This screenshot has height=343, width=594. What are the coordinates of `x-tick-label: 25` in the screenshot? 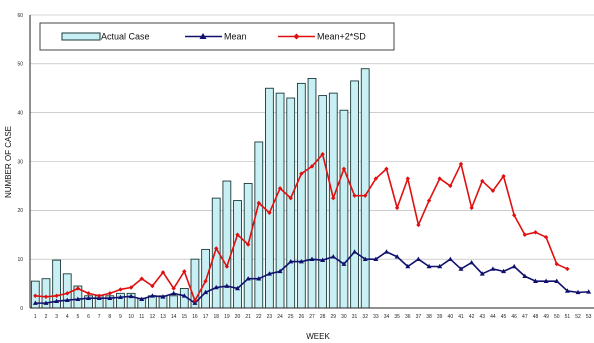 It's located at (291, 317).